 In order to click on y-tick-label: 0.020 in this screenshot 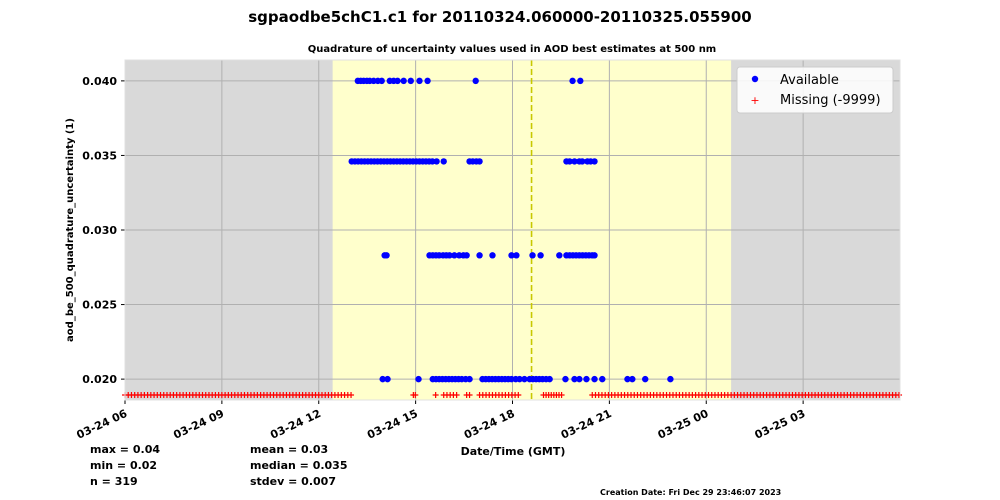, I will do `click(99, 379)`.